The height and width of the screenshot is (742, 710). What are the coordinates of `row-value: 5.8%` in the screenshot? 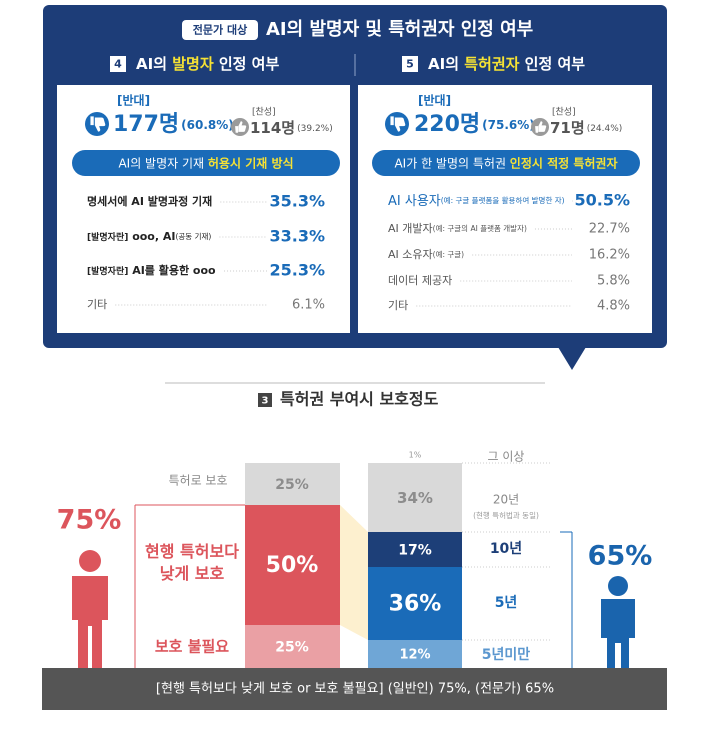 It's located at (613, 281).